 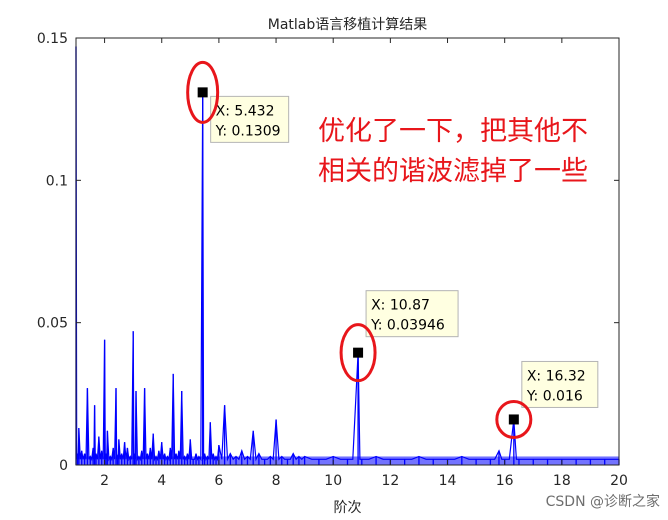 I want to click on x-tick-label: 2, so click(x=104, y=481).